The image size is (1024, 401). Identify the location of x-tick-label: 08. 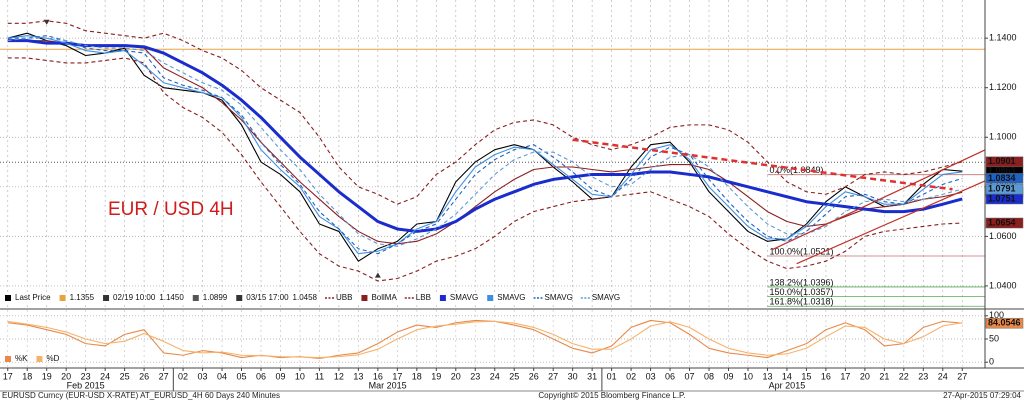
(709, 376).